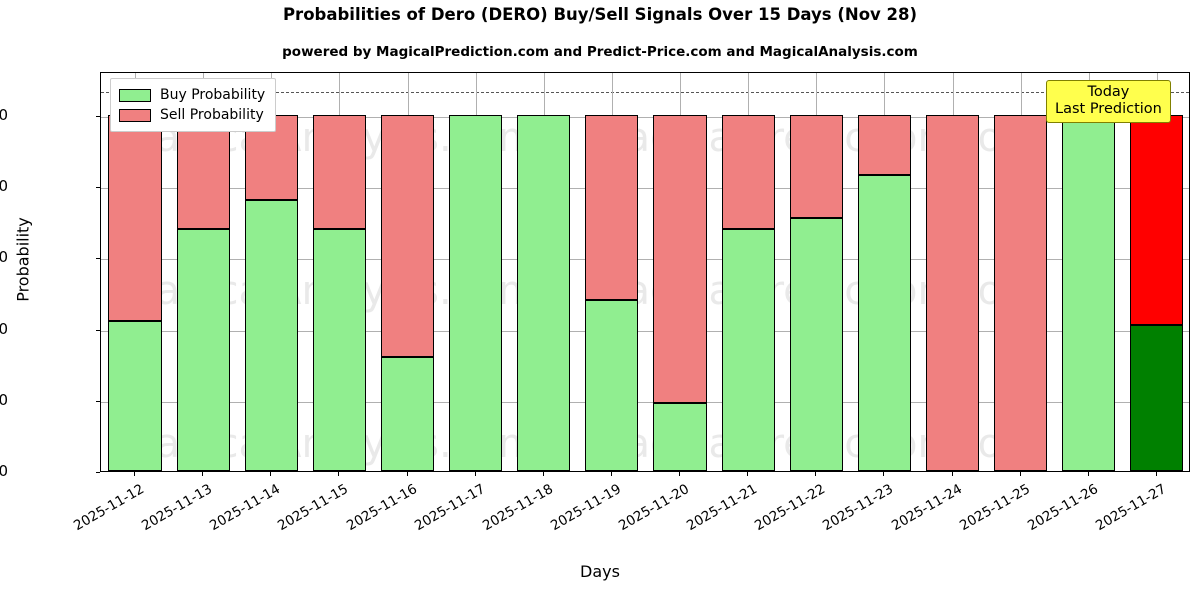  I want to click on legend-label-sell: Sell Probability, so click(212, 115).